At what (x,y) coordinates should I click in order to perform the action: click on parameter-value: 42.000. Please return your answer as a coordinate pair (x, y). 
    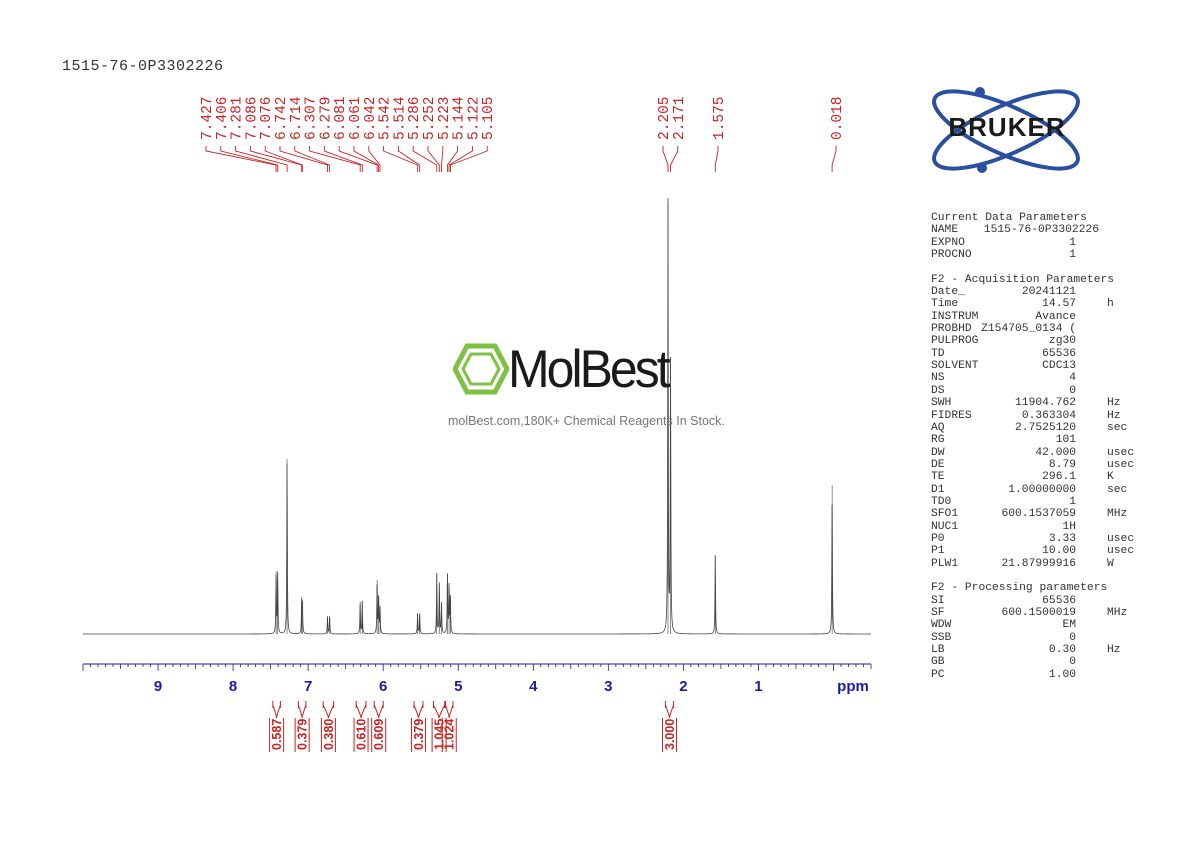
    Looking at the image, I should click on (1056, 452).